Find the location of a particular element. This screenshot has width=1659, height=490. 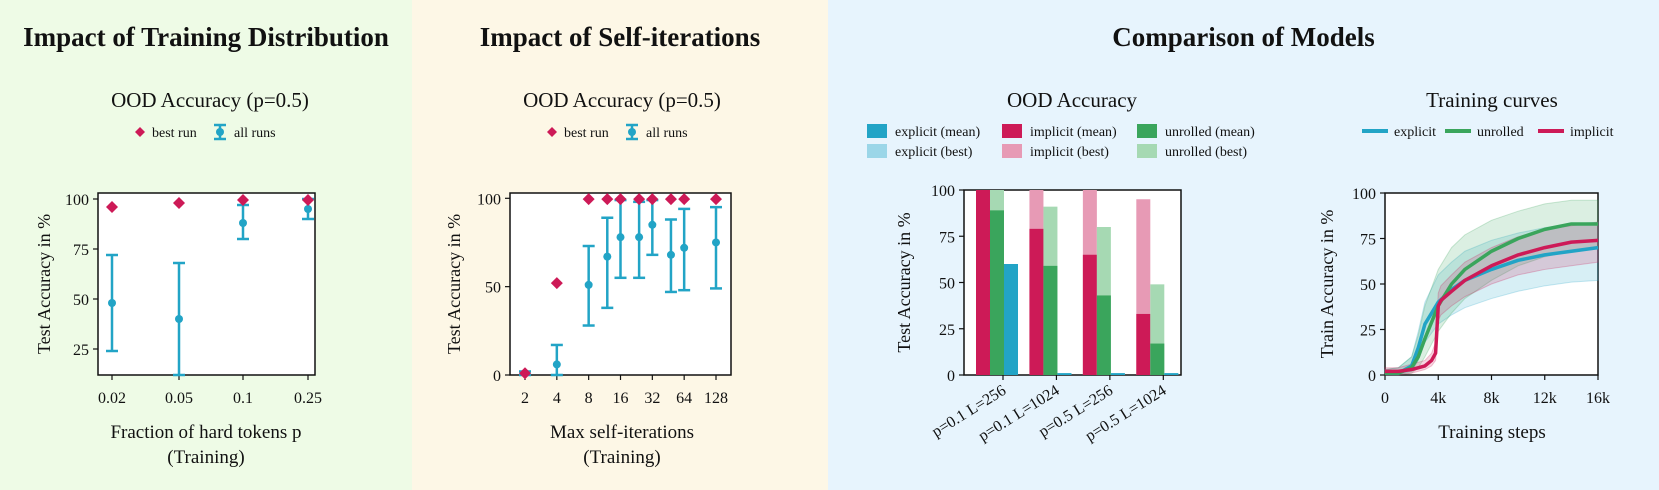

chart3-legend-label: unrolled (mean) is located at coordinates (1210, 132).